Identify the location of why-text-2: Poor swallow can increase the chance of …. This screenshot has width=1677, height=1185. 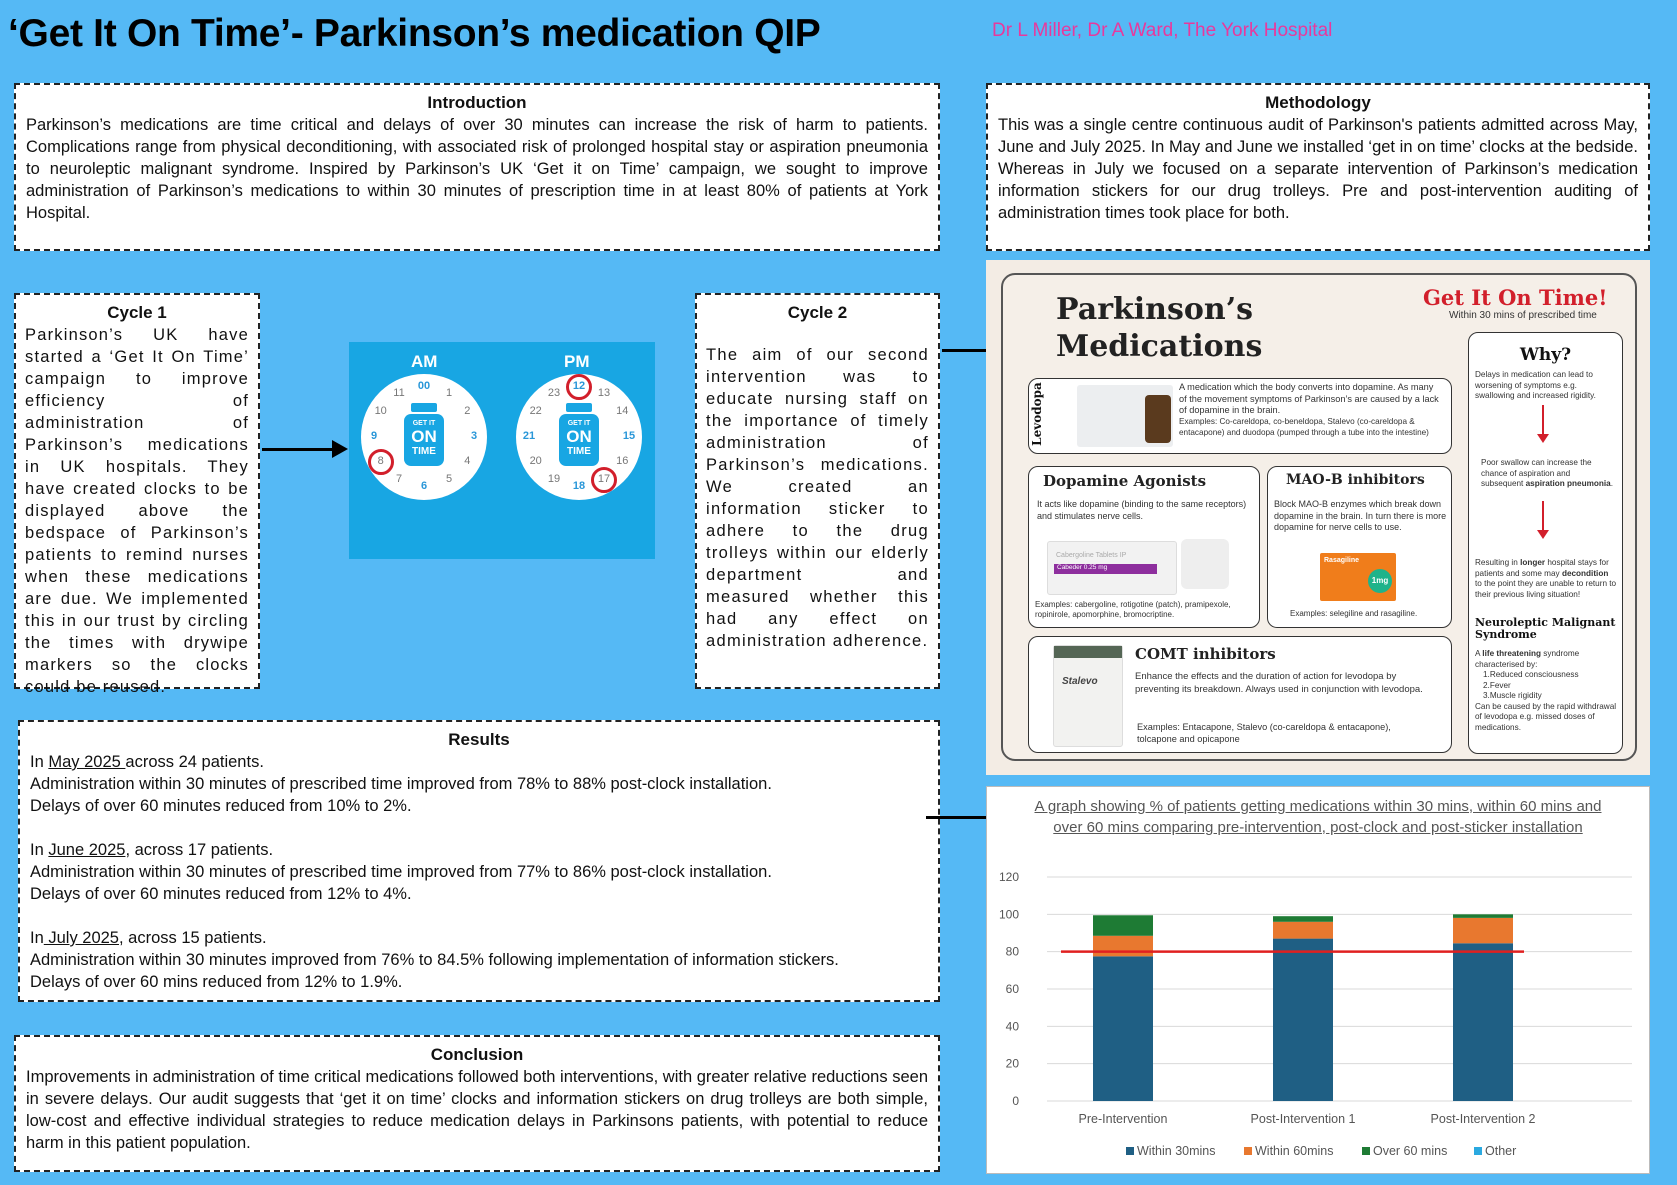
(1547, 474).